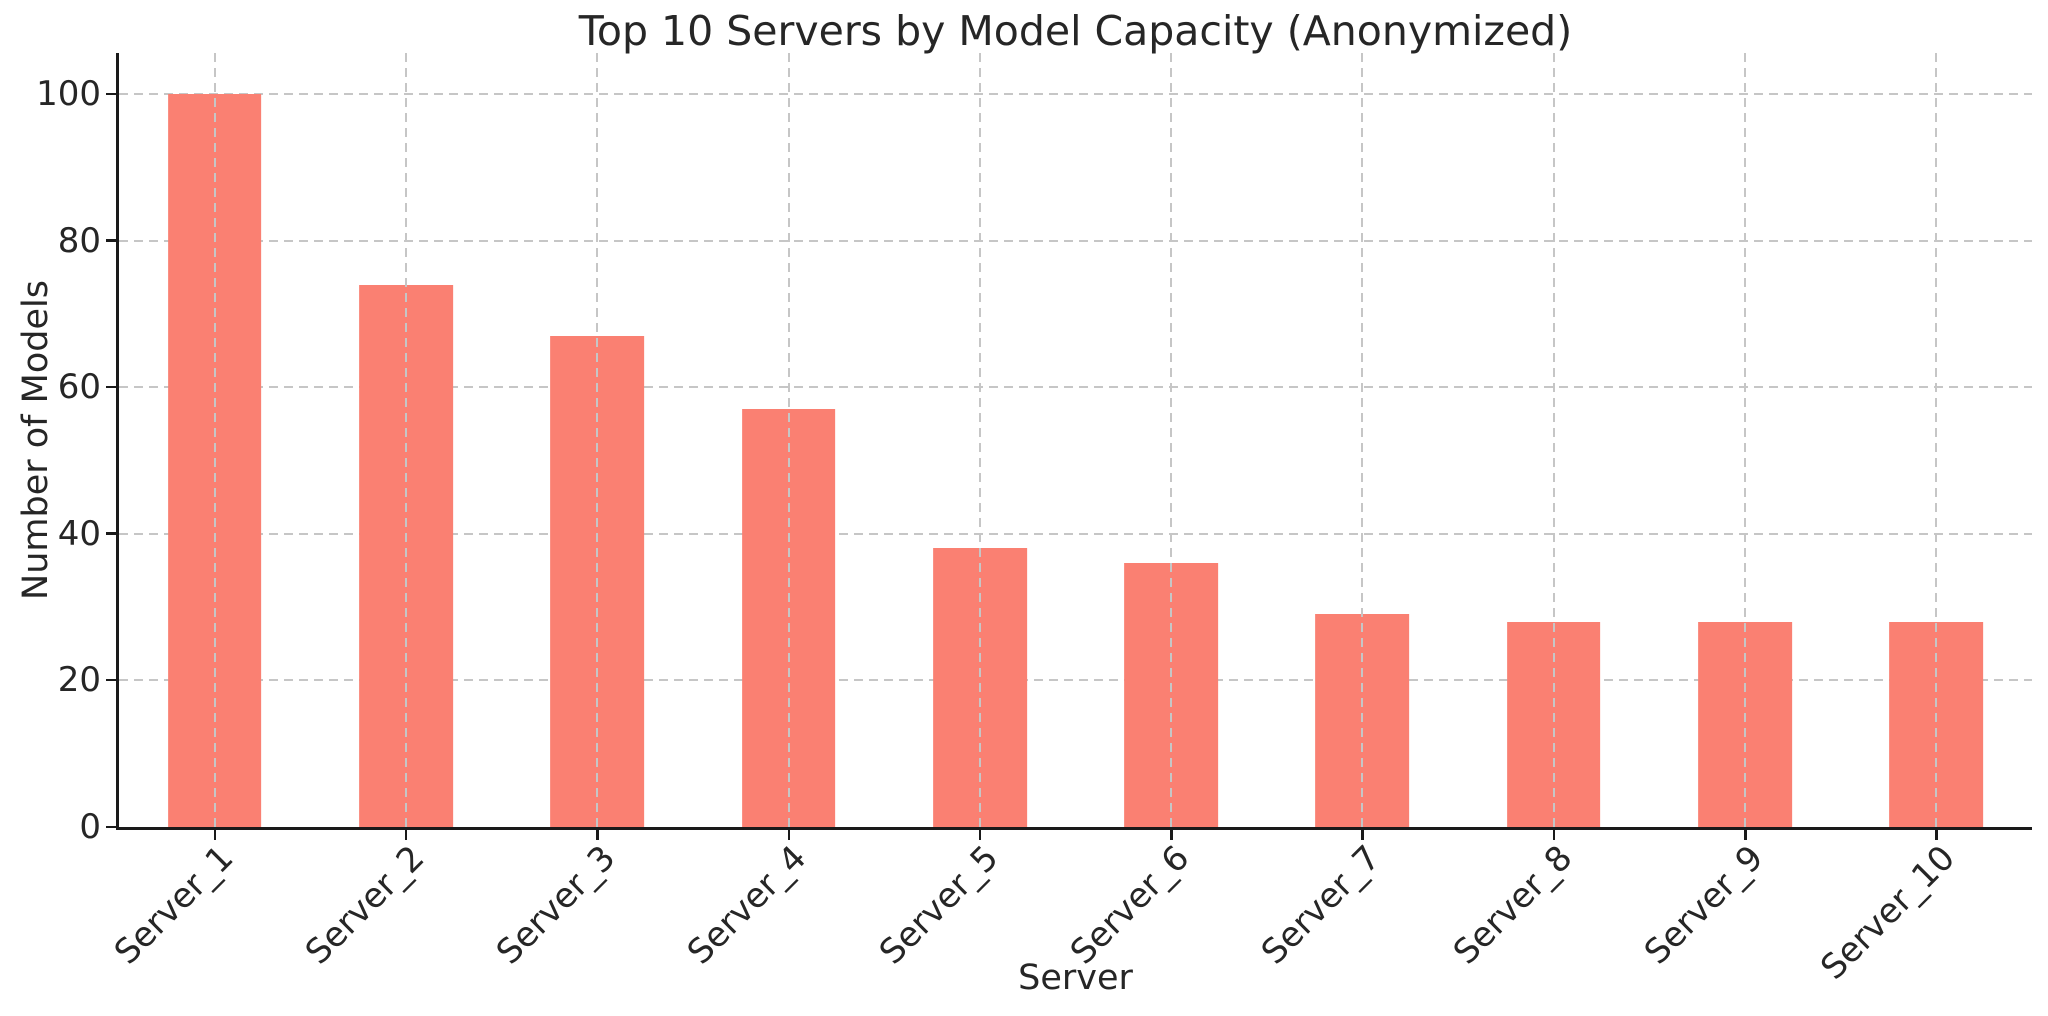 The width and height of the screenshot is (2048, 1016). I want to click on y-tick-label: 0, so click(90, 827).